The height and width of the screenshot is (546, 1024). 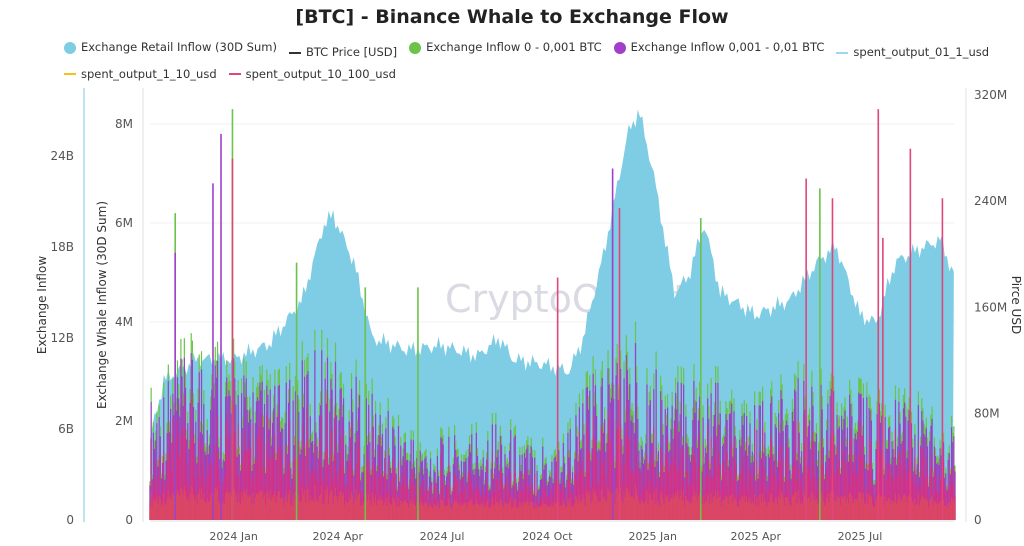 I want to click on legend-item: spent_output_01_1_usd, so click(x=912, y=52).